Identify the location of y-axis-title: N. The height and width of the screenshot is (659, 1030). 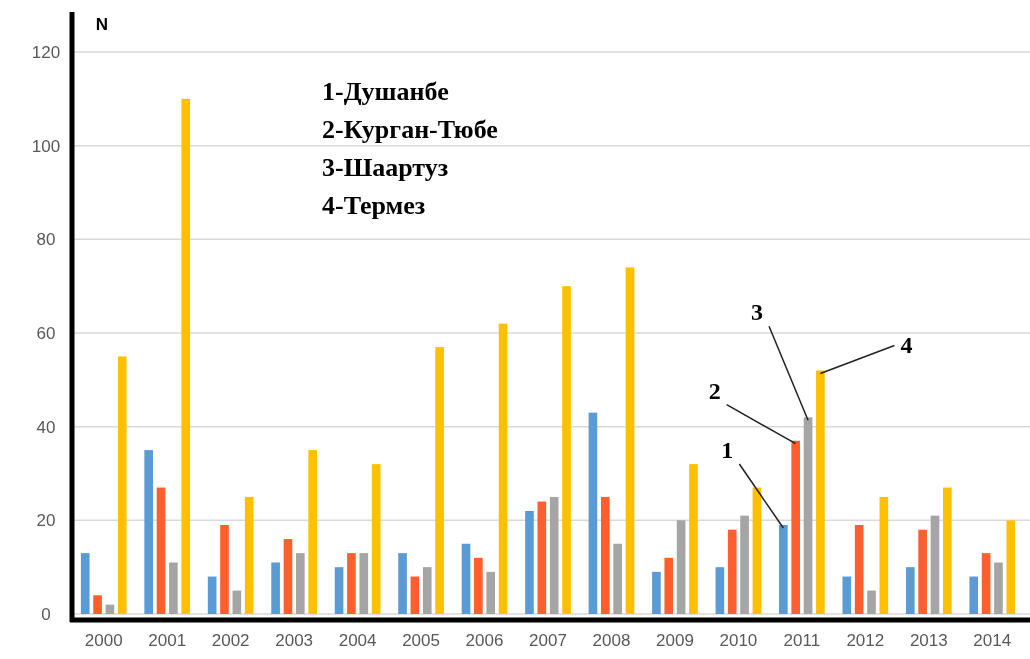
(102, 24).